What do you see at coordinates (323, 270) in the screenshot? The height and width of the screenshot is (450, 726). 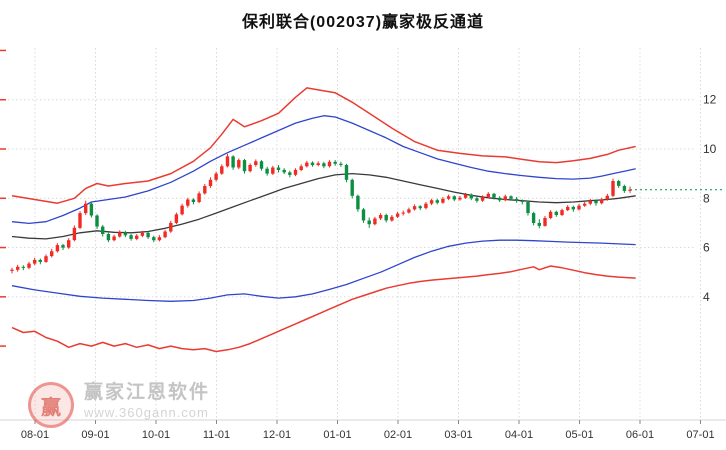 I see `channel-line-lower-inner` at bounding box center [323, 270].